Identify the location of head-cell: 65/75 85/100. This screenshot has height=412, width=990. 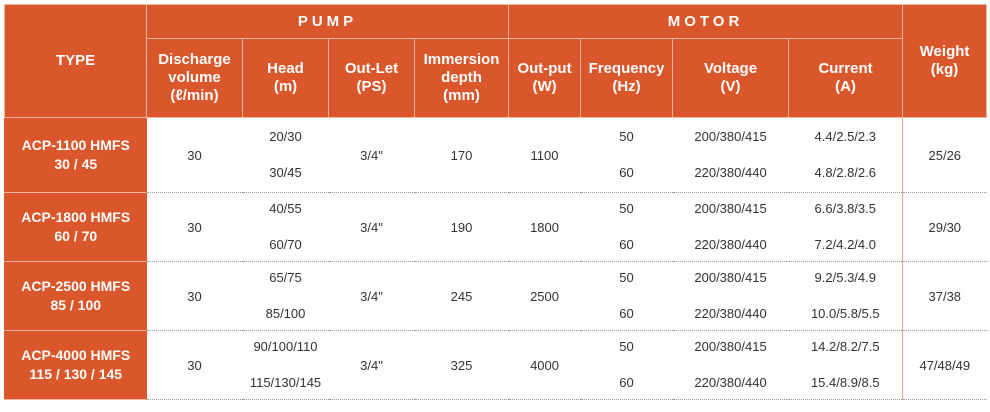
(285, 296).